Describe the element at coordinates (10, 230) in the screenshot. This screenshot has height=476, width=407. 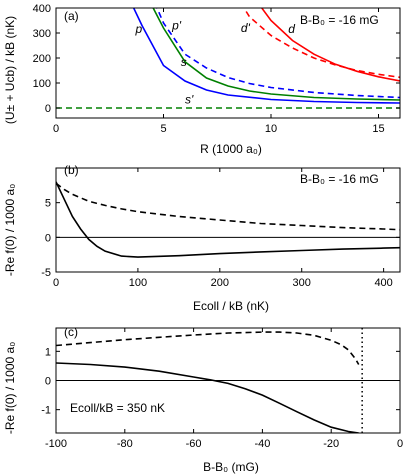
I see `panel-b-ylabel: -Re f(0) / 1000 a₀` at that location.